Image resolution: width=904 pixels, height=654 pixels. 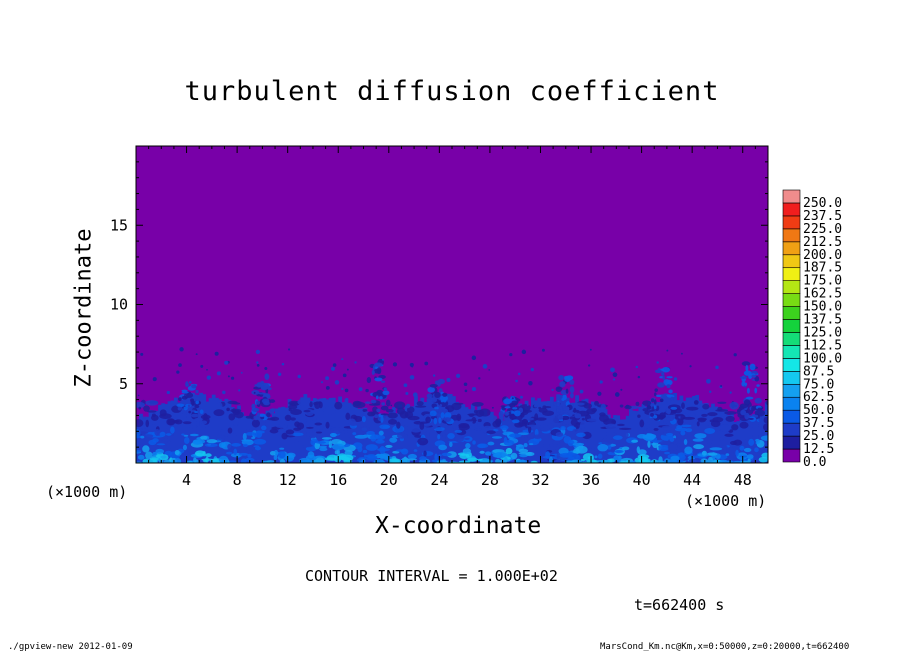 What do you see at coordinates (822, 255) in the screenshot?
I see `colorbar-label: 200.0` at bounding box center [822, 255].